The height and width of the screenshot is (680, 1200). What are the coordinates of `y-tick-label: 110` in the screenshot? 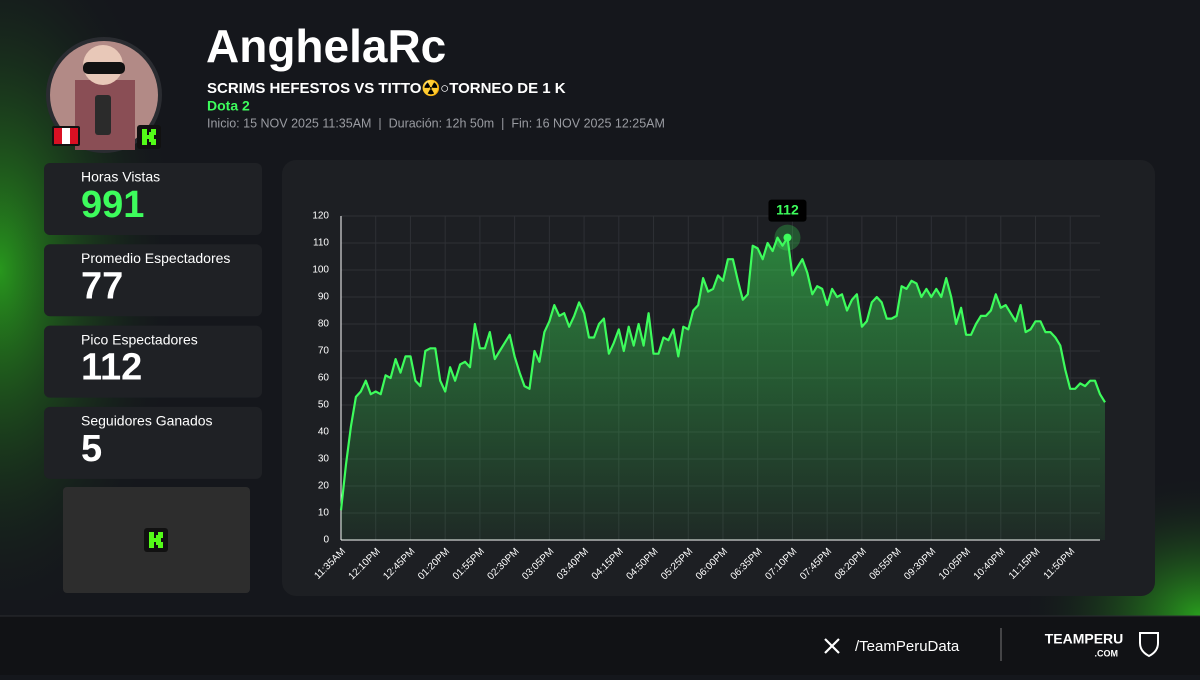 It's located at (321, 243).